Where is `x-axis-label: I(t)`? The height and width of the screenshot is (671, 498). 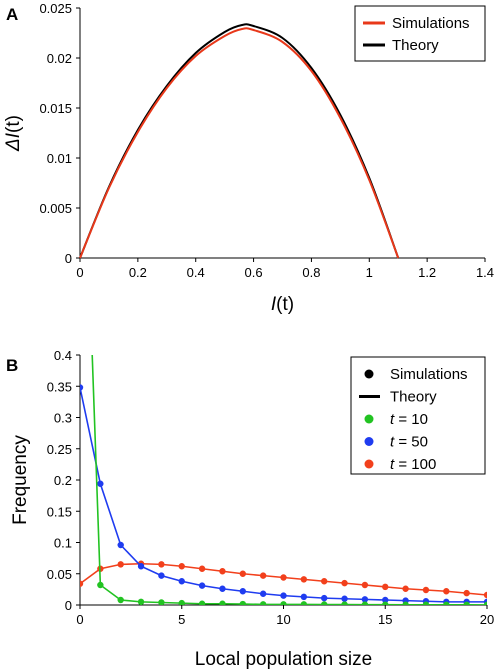
x-axis-label: I(t) is located at coordinates (282, 304).